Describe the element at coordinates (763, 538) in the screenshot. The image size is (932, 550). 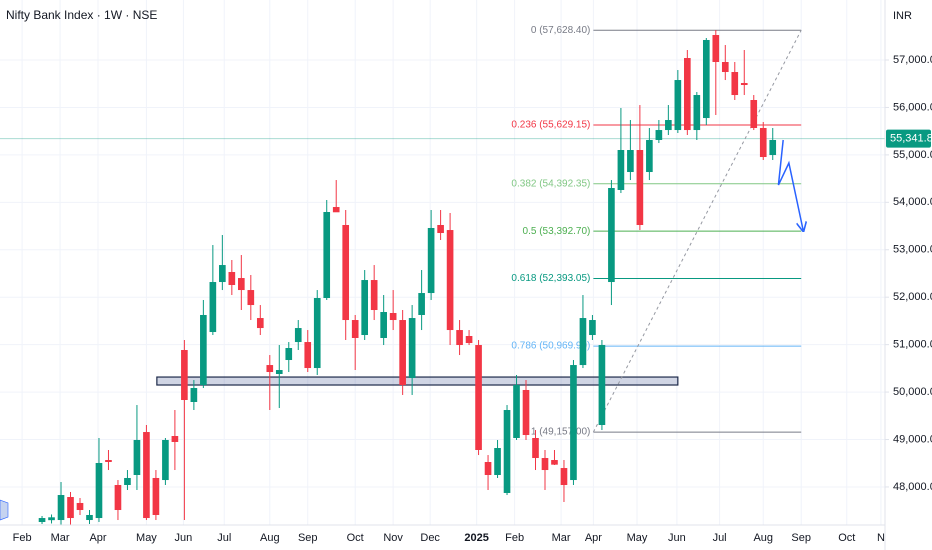
I see `x-tick-label: Aug` at that location.